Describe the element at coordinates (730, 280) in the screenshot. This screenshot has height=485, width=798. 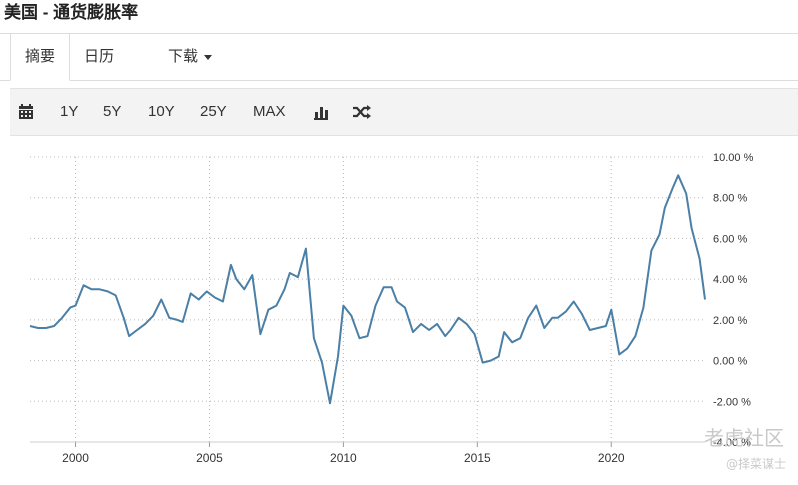
I see `y-tick-label: 4.00 %` at that location.